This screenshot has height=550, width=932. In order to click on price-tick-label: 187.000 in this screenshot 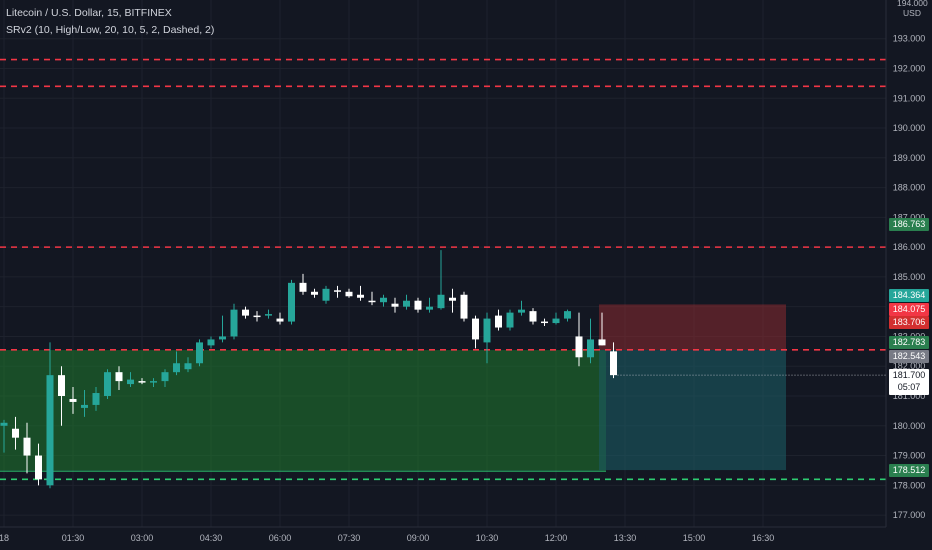, I will do `click(909, 217)`.